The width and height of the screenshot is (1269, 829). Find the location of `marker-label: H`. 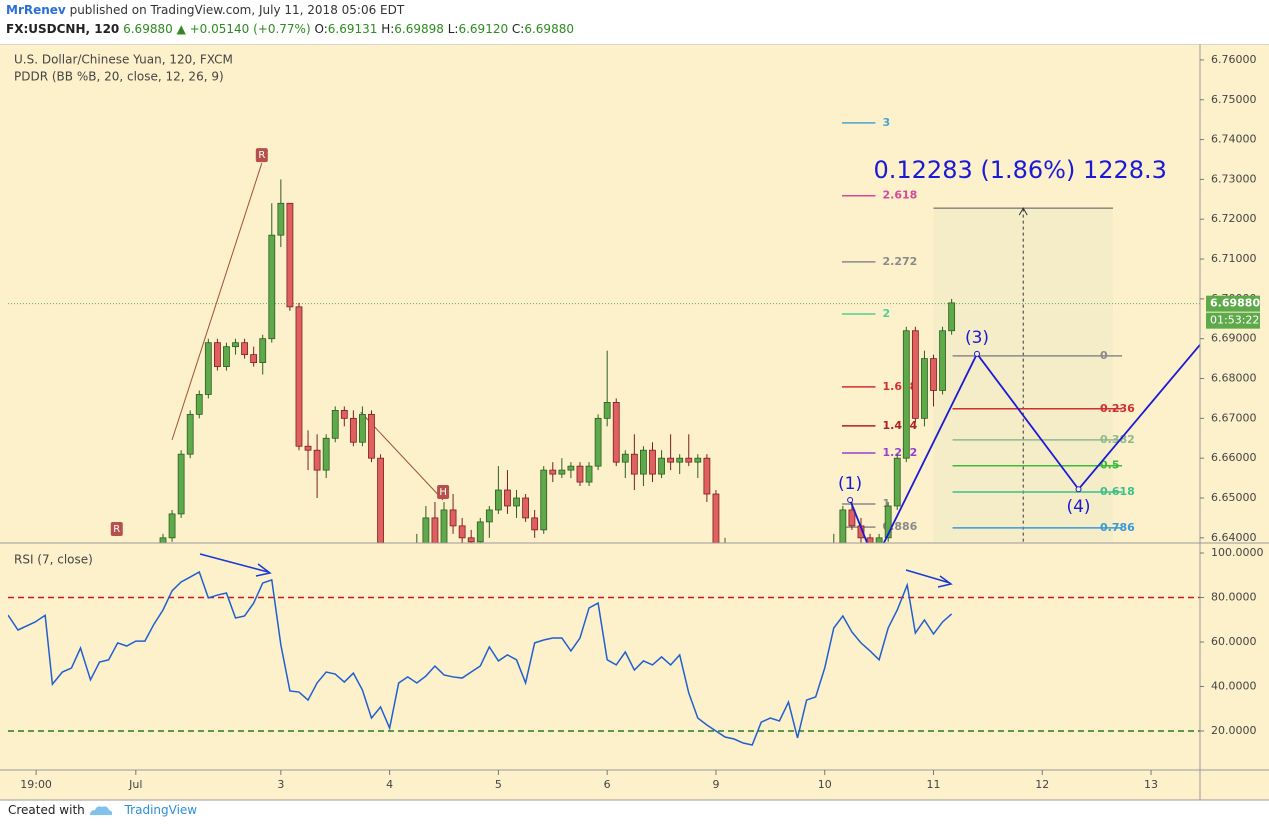

marker-label: H is located at coordinates (443, 492).